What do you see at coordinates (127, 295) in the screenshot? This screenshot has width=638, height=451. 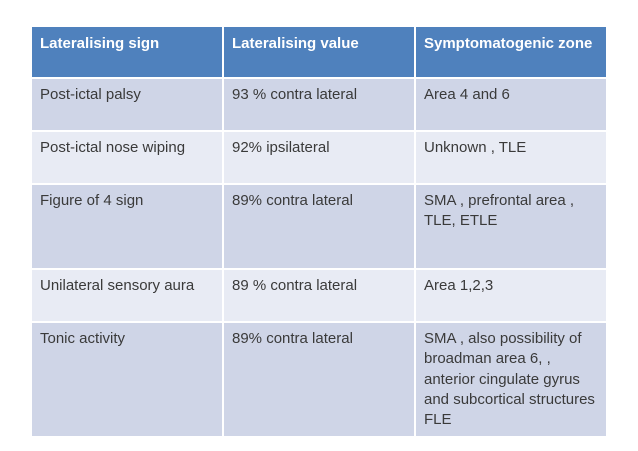 I see `cell-sign: Unilateral sensory aura` at bounding box center [127, 295].